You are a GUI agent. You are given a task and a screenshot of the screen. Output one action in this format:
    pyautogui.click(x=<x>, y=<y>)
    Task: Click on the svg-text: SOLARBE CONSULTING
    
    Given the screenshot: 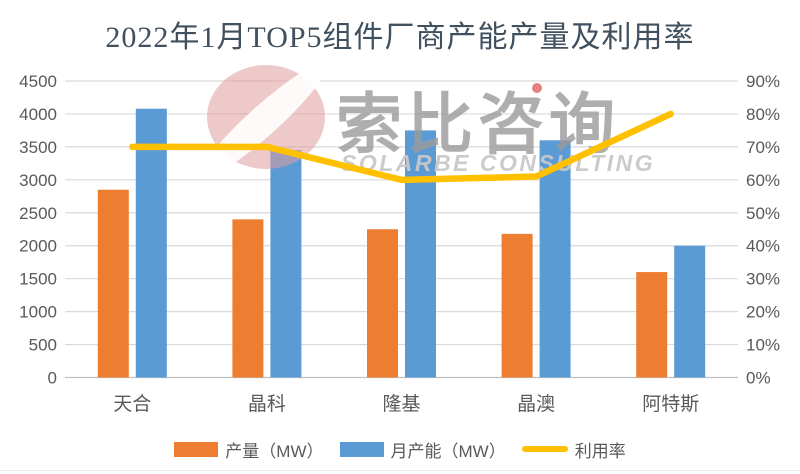 What is the action you would take?
    pyautogui.click(x=498, y=163)
    